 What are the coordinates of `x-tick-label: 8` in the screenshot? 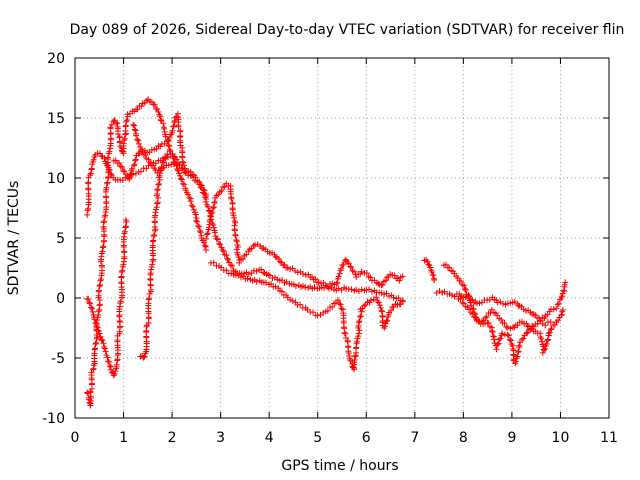 It's located at (463, 438).